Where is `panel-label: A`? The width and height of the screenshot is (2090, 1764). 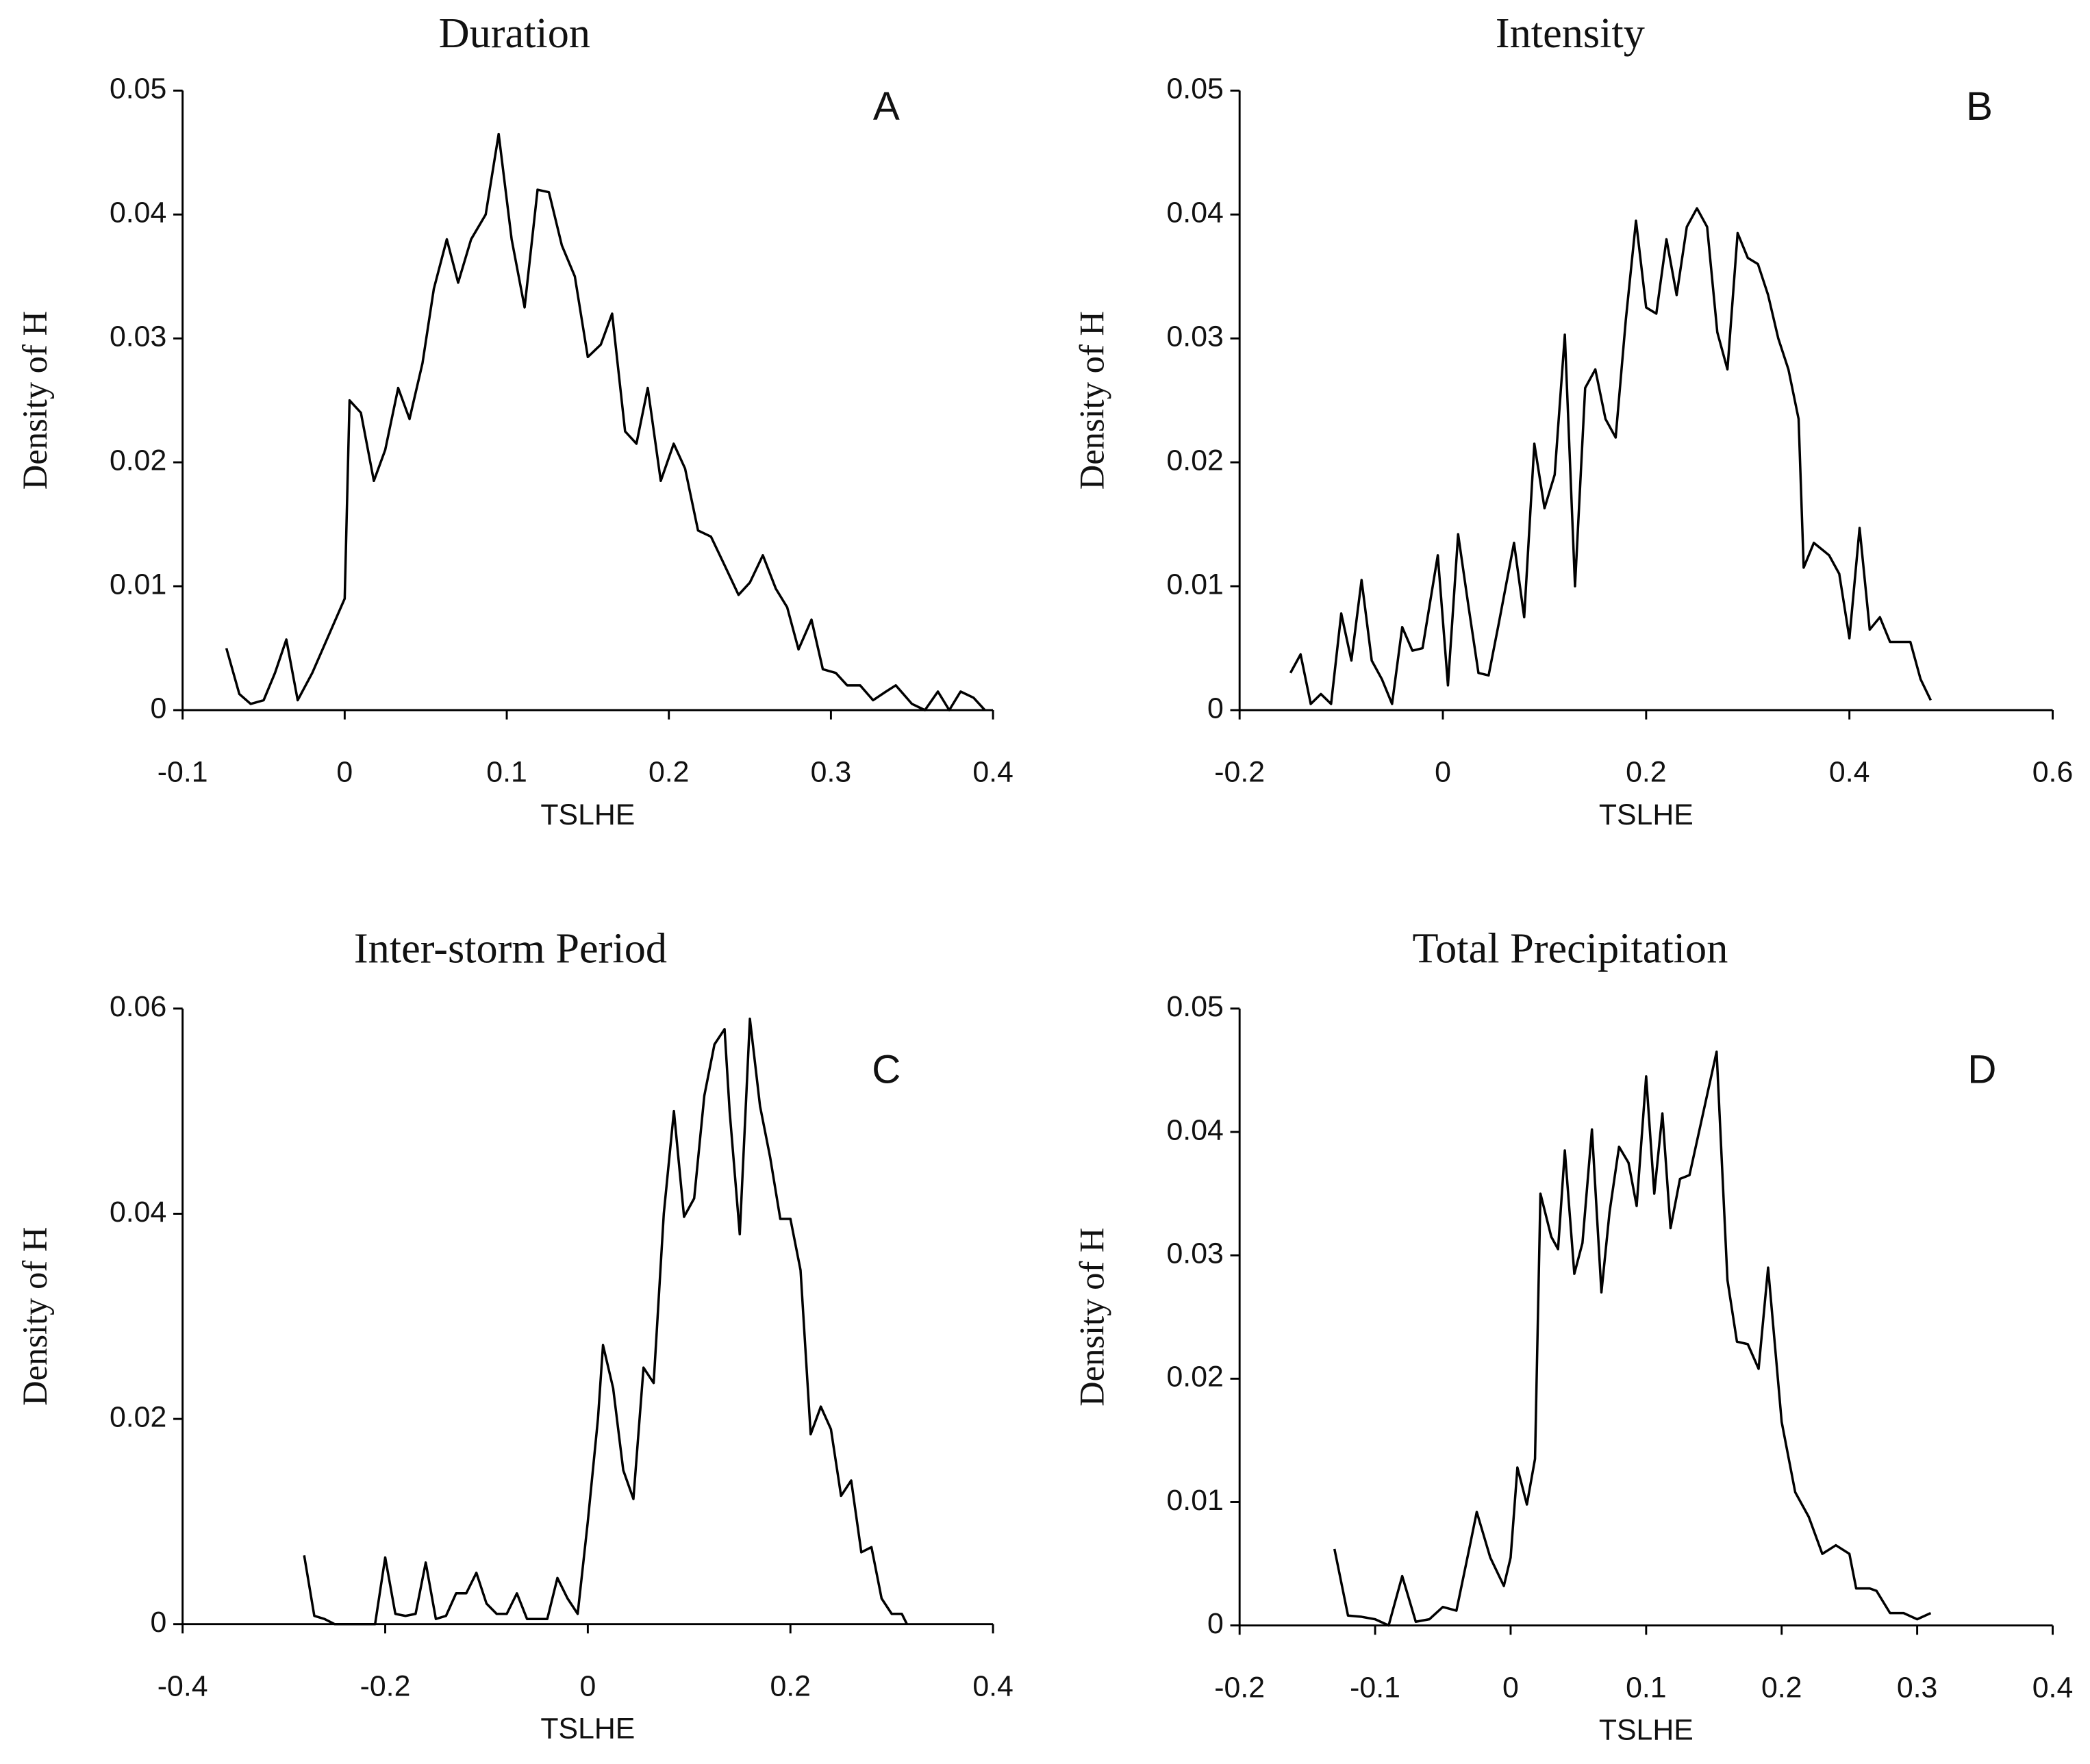
panel-label: A is located at coordinates (887, 106).